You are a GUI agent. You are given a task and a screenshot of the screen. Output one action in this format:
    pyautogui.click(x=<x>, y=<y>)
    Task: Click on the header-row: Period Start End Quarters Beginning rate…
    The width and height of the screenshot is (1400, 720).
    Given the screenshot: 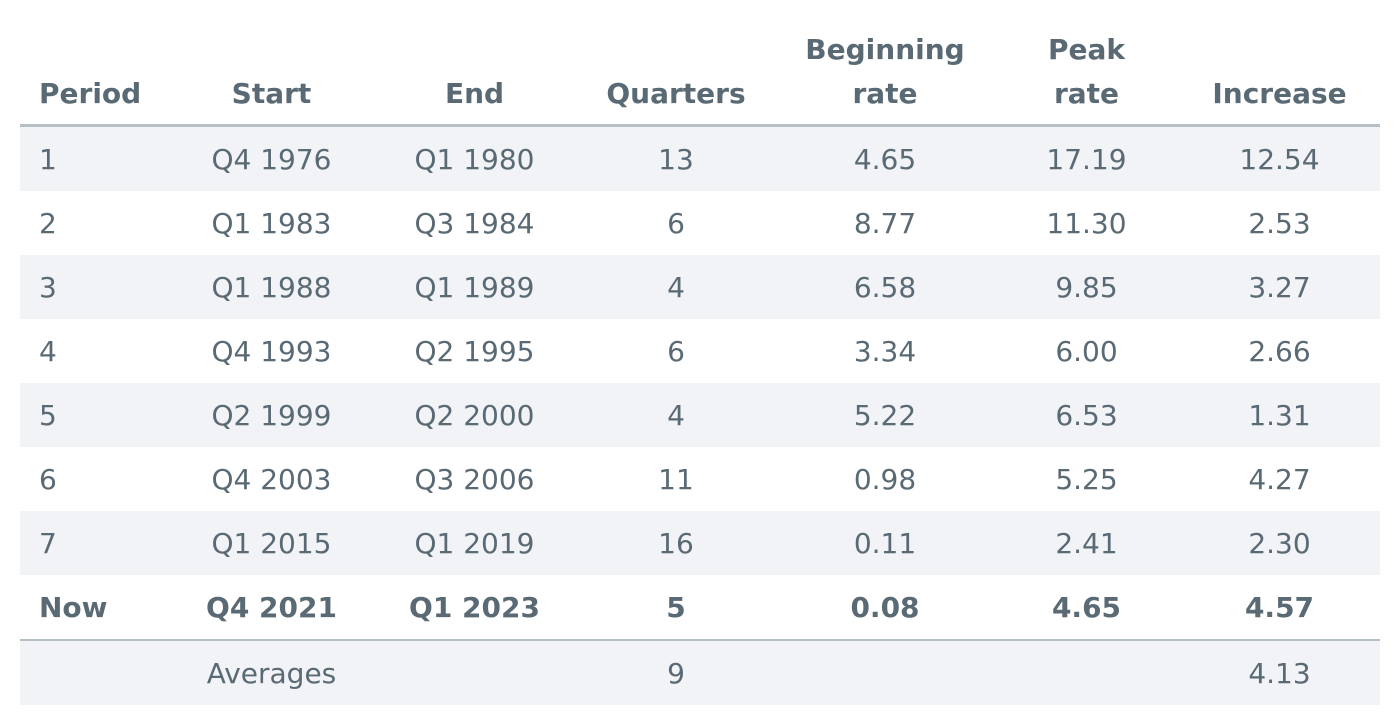 What is the action you would take?
    pyautogui.click(x=700, y=77)
    